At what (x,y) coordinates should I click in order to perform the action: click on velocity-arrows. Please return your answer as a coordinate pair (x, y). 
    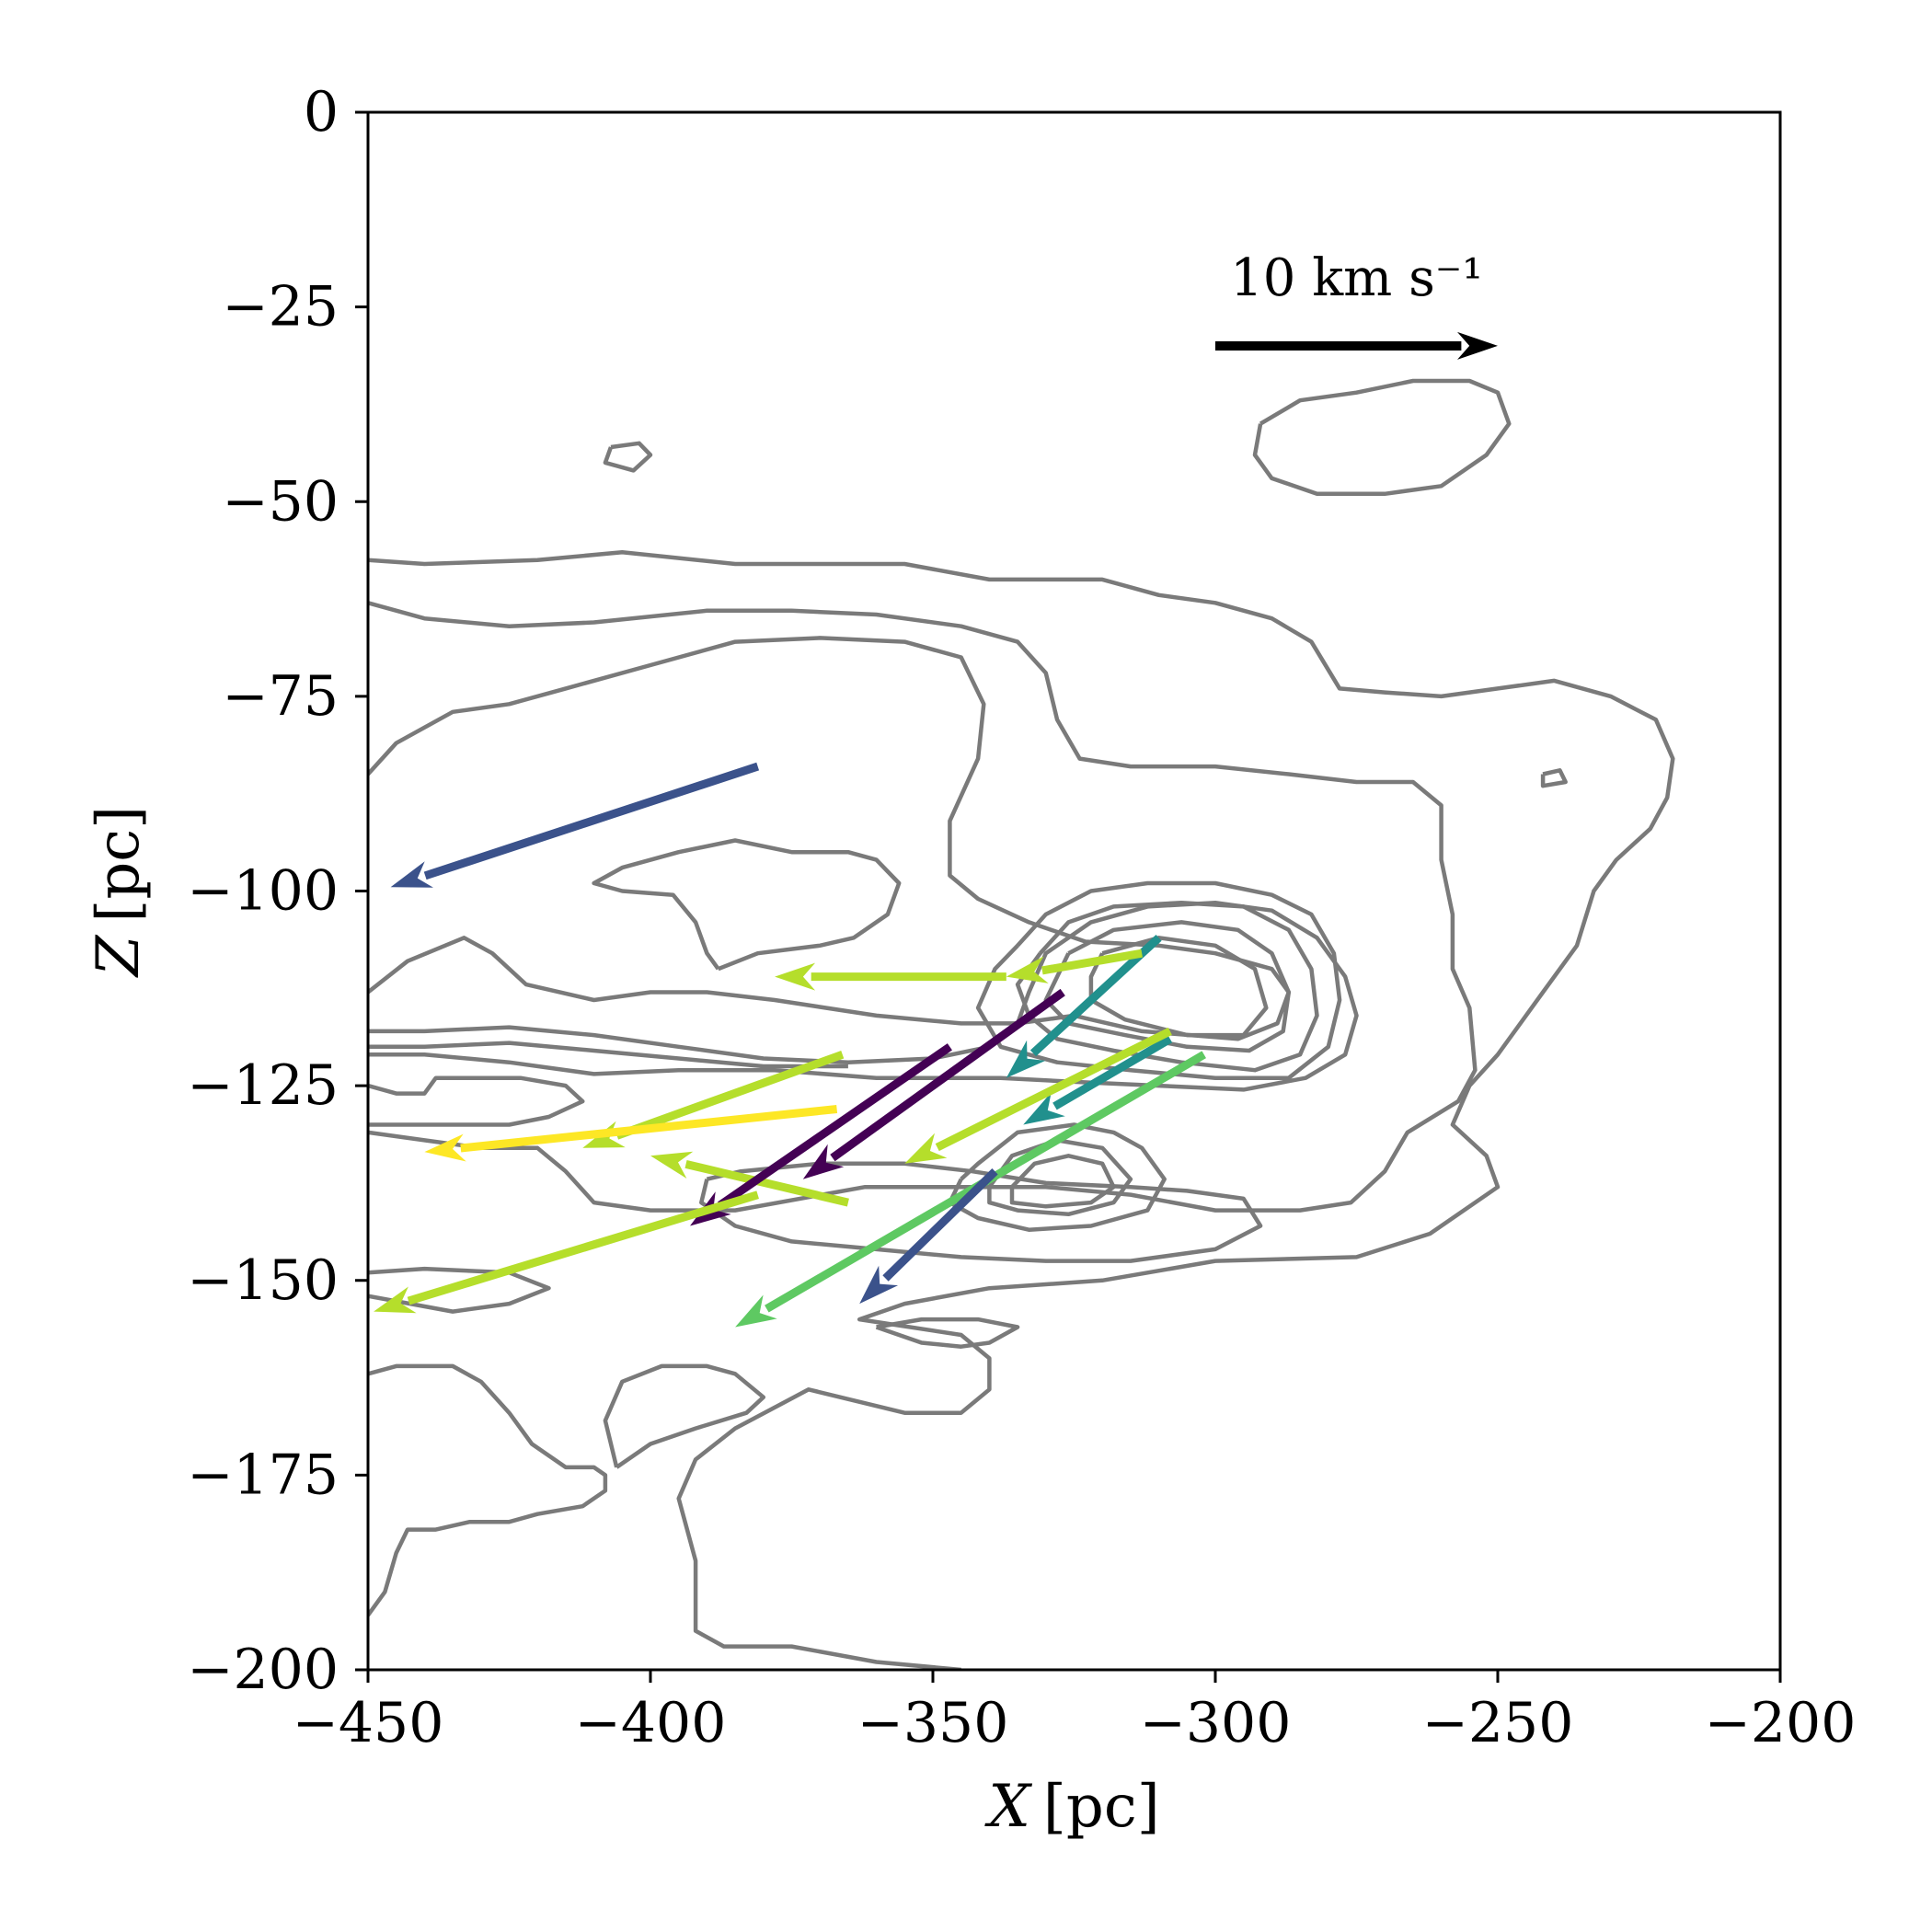
    Looking at the image, I should click on (790, 1045).